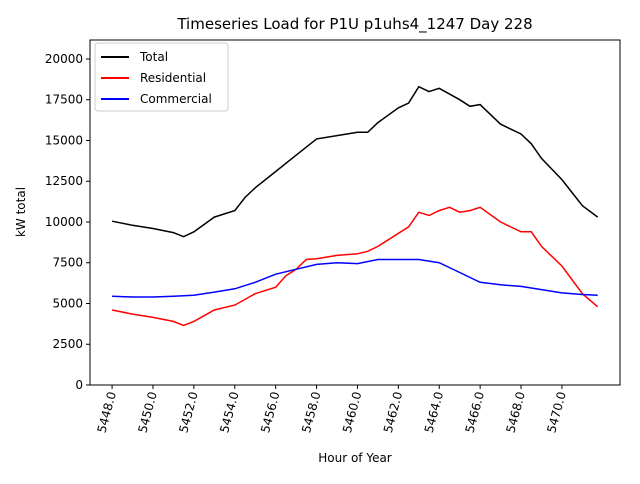 Image resolution: width=640 pixels, height=484 pixels. Describe the element at coordinates (475, 412) in the screenshot. I see `x-tick-label: 5466.0` at that location.